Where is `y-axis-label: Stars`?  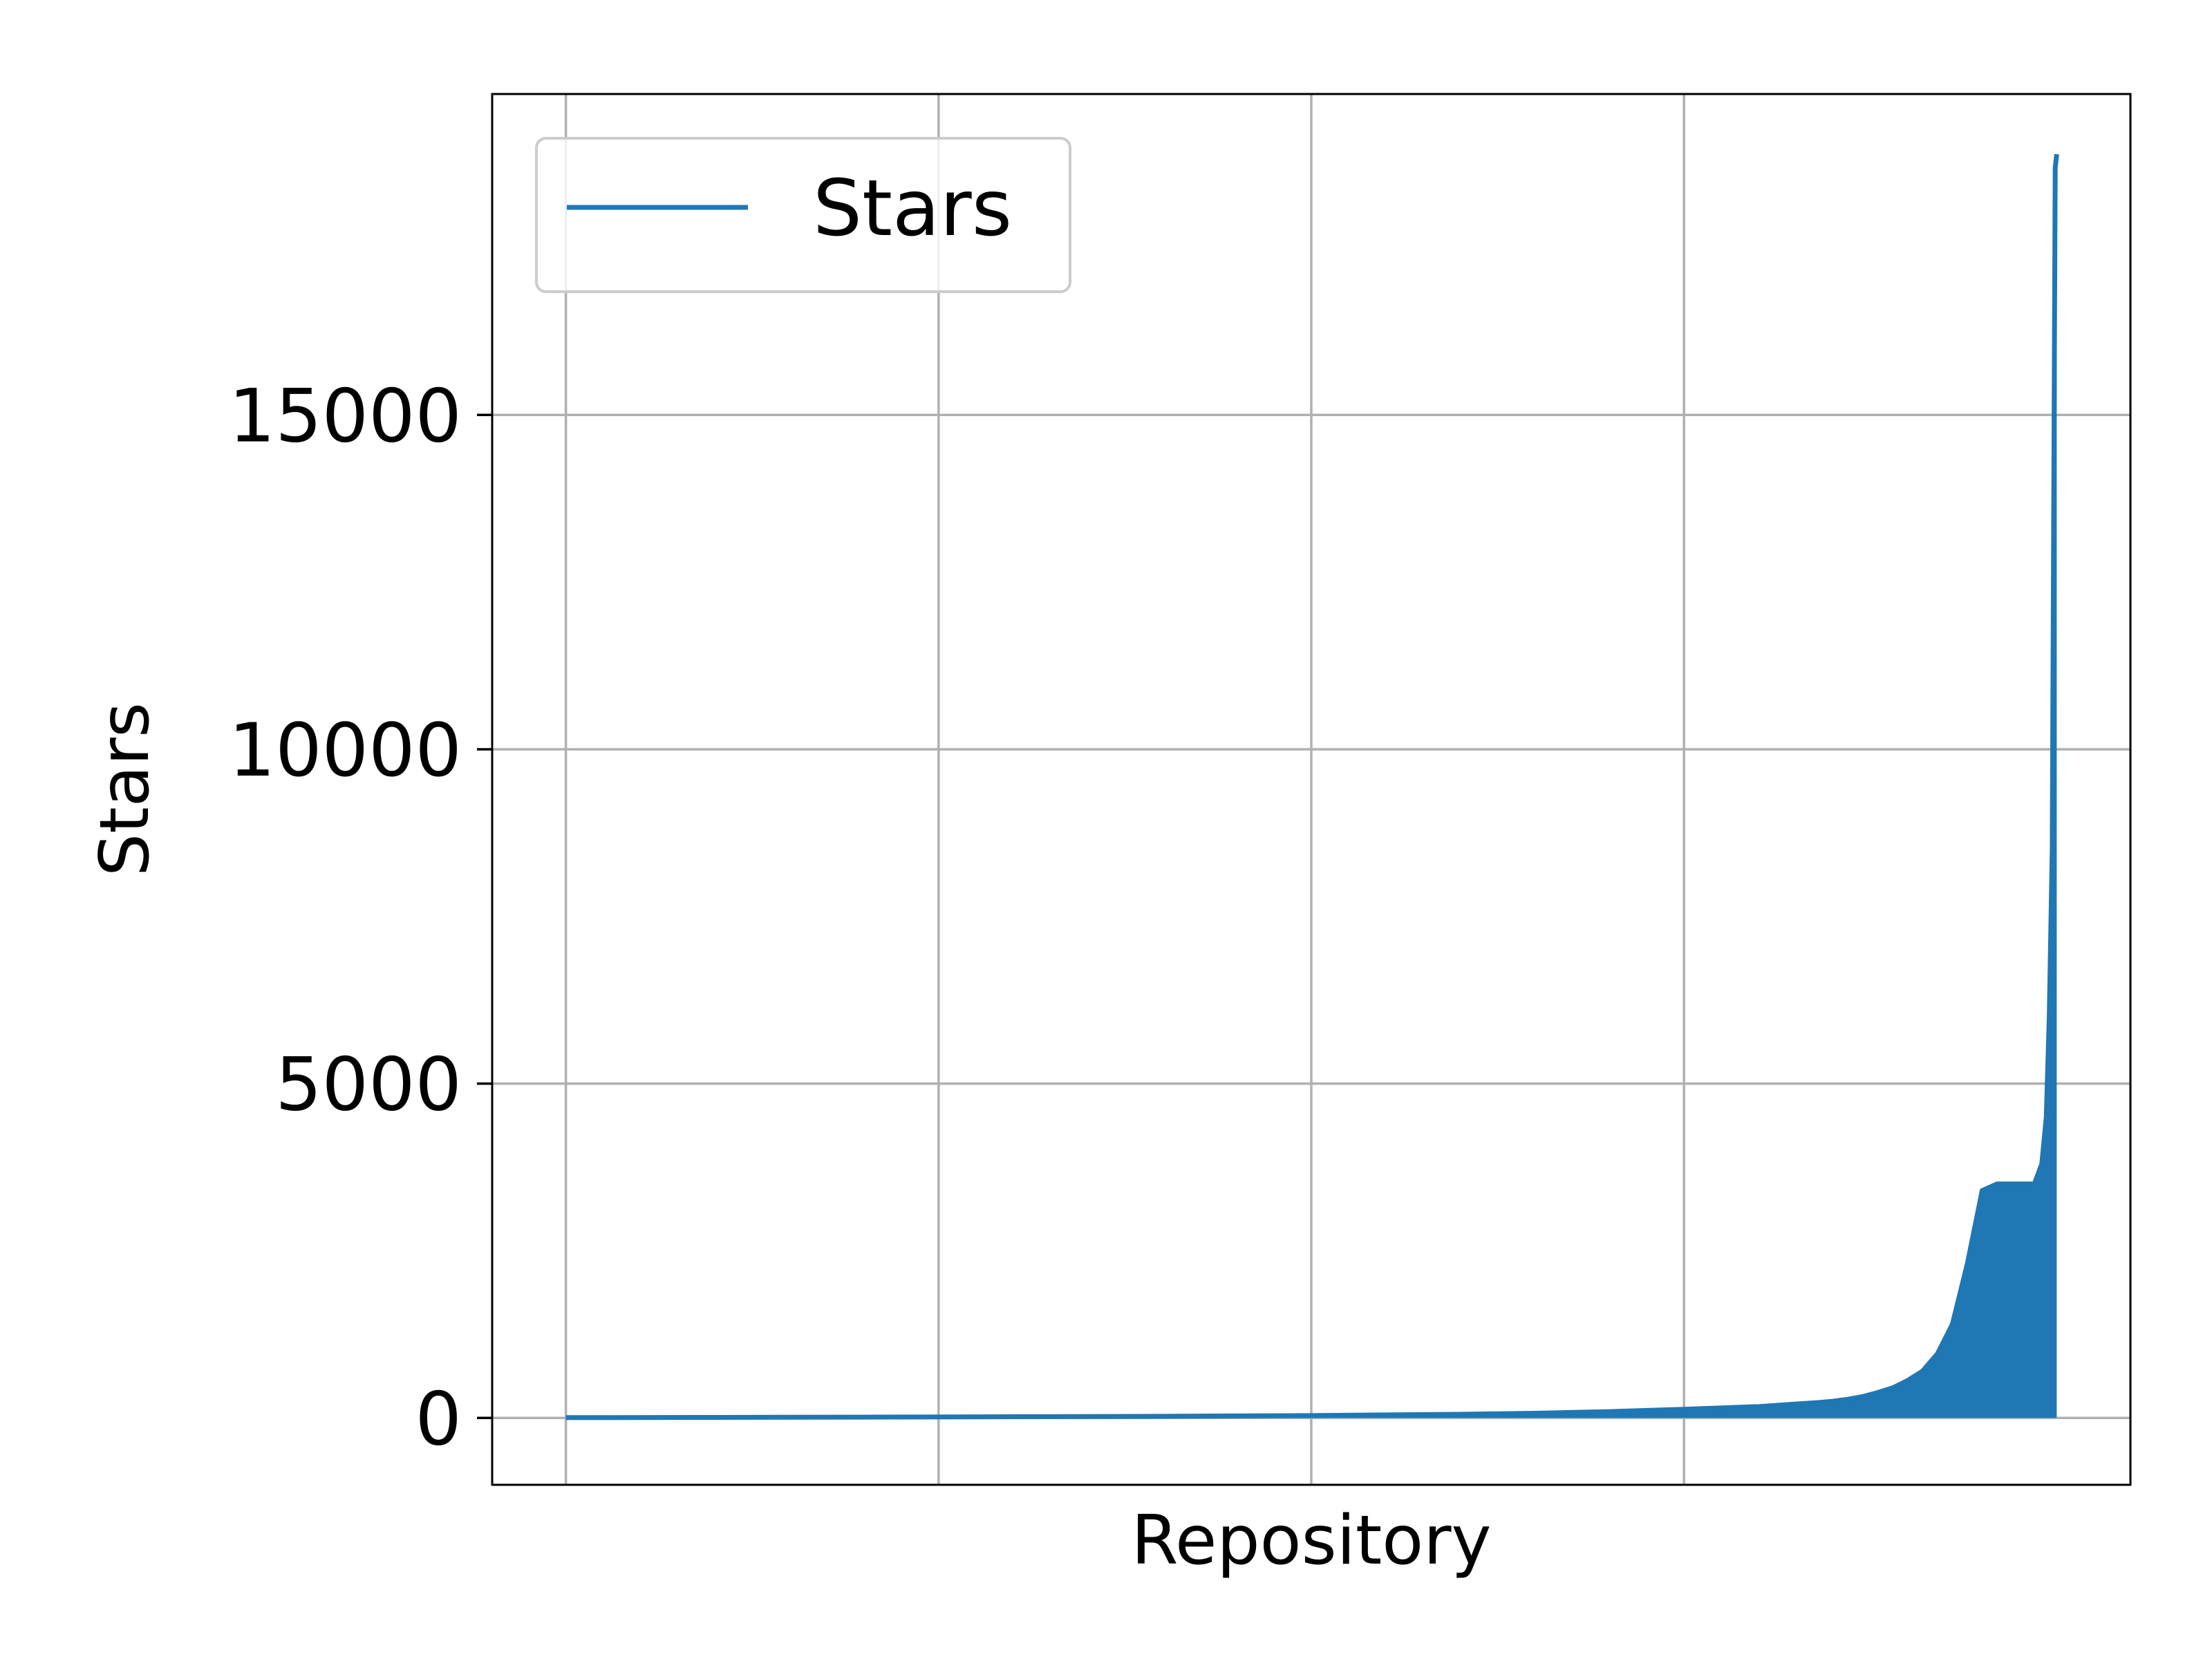 y-axis-label: Stars is located at coordinates (126, 789).